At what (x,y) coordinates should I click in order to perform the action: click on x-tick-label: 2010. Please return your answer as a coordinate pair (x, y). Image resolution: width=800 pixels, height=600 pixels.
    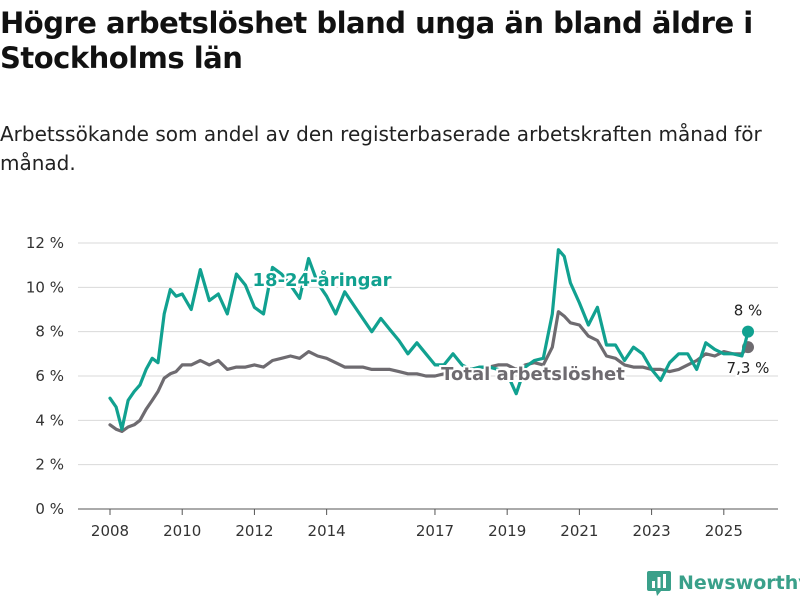
    Looking at the image, I should click on (182, 531).